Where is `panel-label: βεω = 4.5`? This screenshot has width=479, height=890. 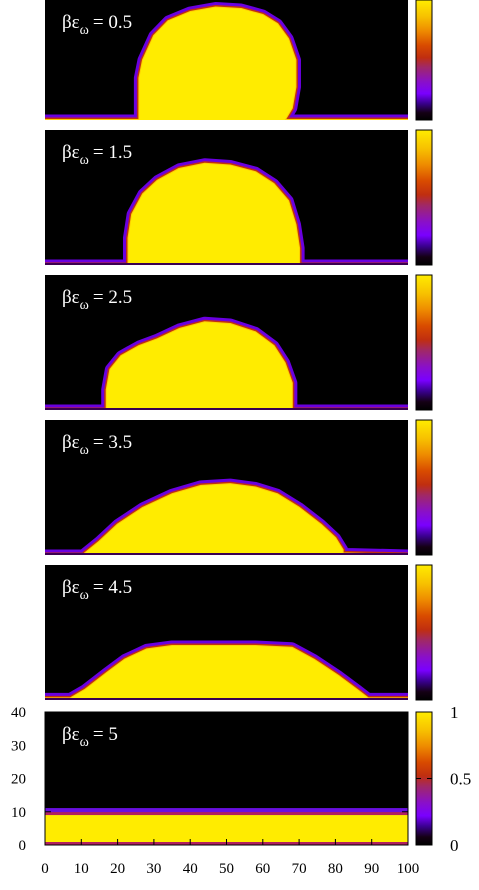
panel-label: βεω = 4.5 is located at coordinates (97, 590).